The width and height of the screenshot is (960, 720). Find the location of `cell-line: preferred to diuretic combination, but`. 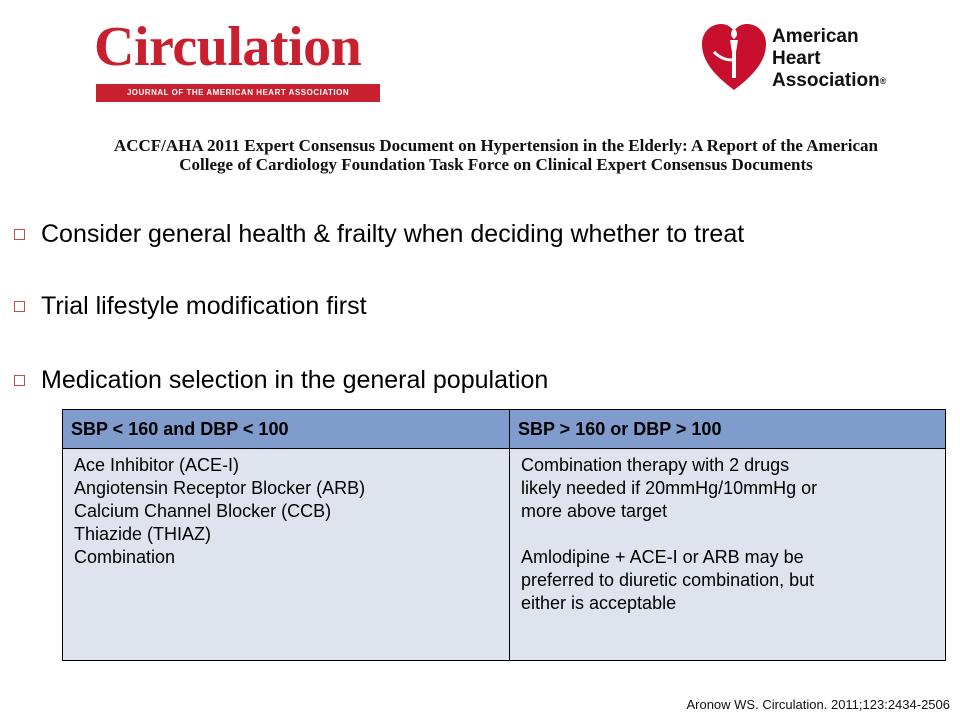

cell-line: preferred to diuretic combination, but is located at coordinates (668, 580).